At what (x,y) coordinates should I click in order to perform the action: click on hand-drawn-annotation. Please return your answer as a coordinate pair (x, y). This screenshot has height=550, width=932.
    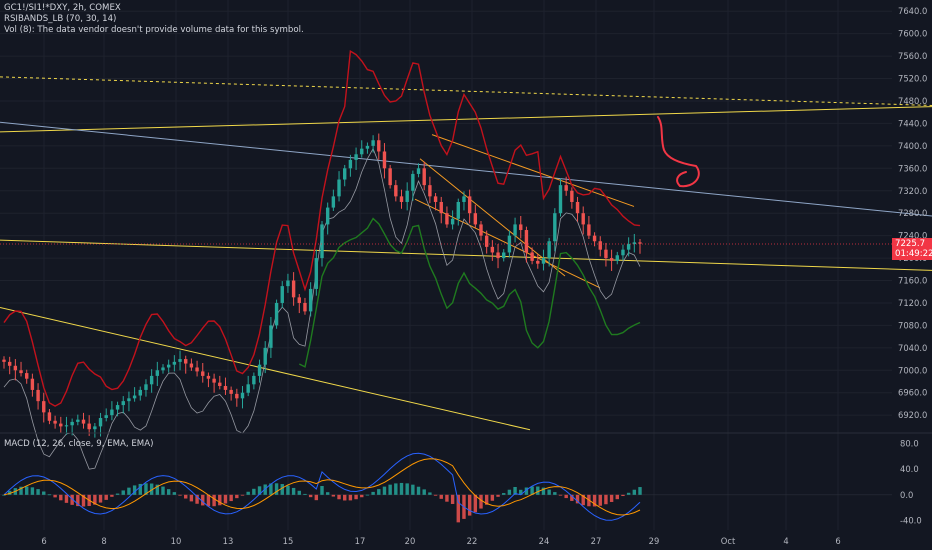
    Looking at the image, I should click on (678, 152).